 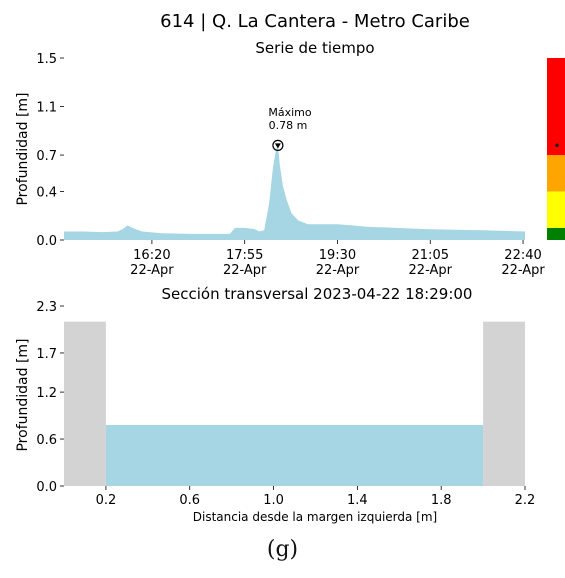 I want to click on x-tick-time: 21:05, so click(x=430, y=255).